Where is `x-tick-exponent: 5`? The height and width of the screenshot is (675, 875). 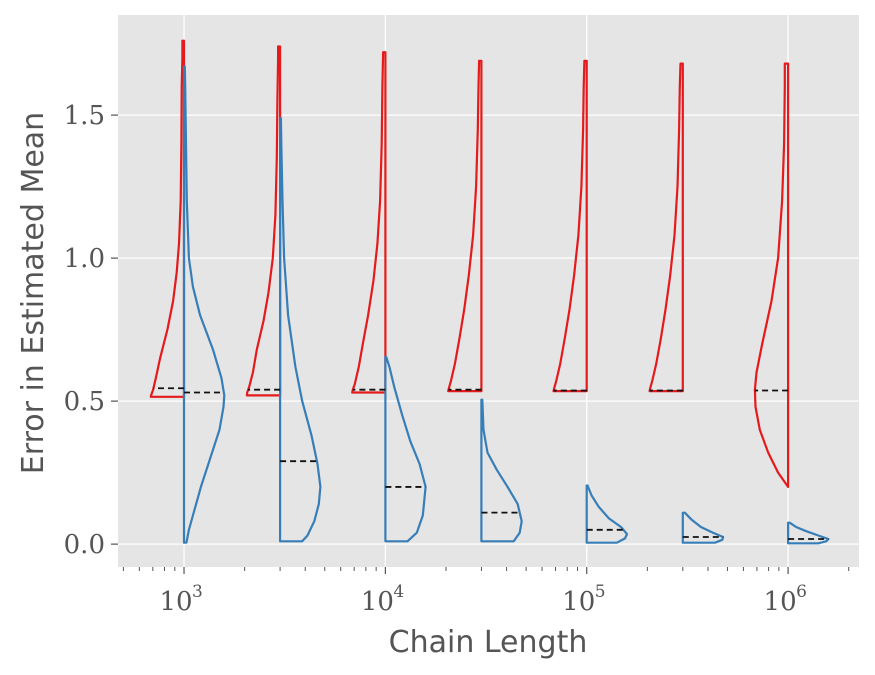
x-tick-exponent: 5 is located at coordinates (600, 592).